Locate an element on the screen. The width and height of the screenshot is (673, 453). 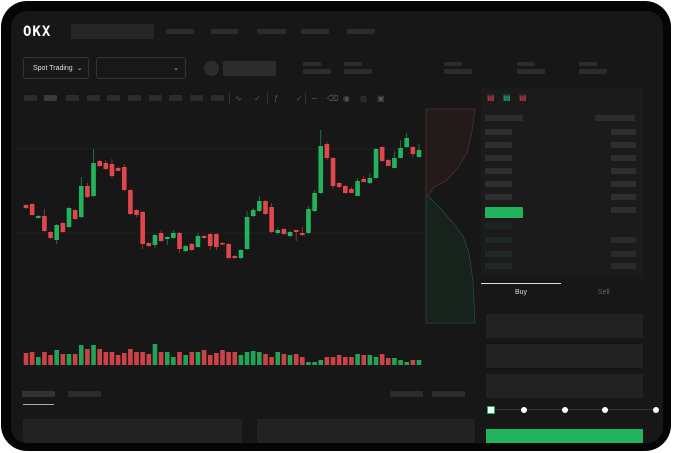
tab-buy: Buy is located at coordinates (521, 292).